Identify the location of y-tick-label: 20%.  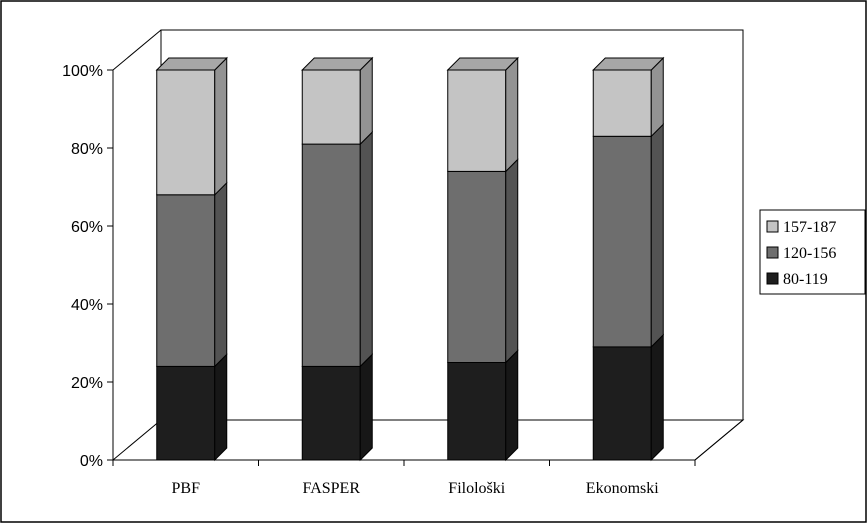
(87, 383).